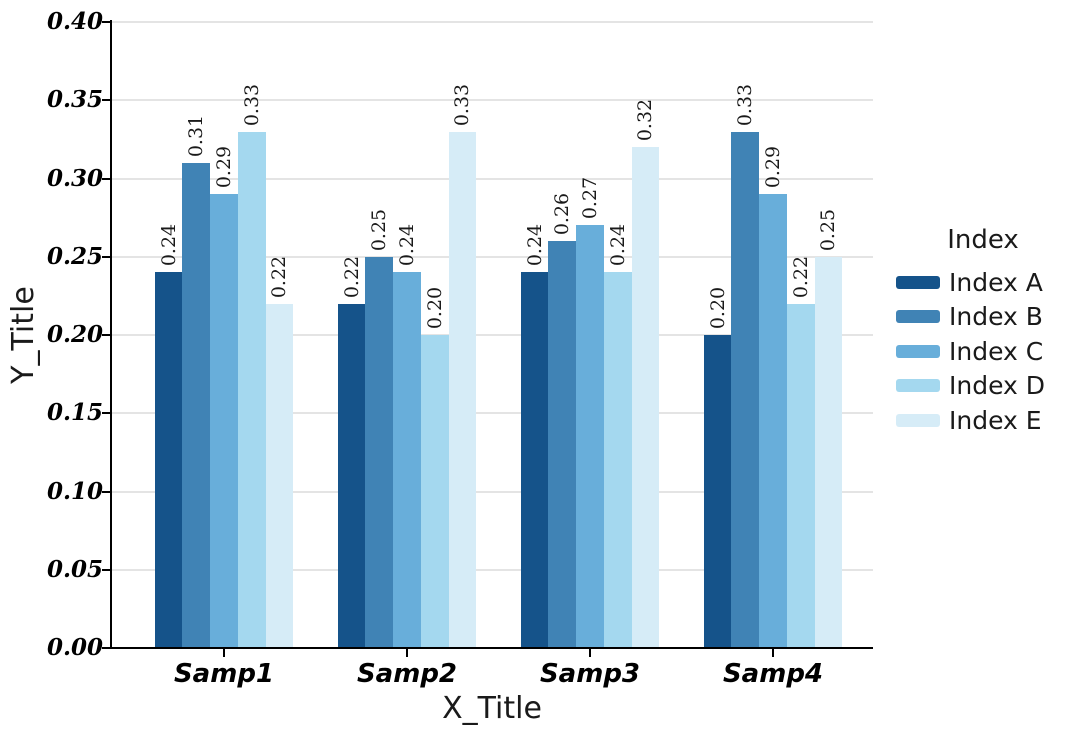  I want to click on y-tick-label: 0.15, so click(74, 413).